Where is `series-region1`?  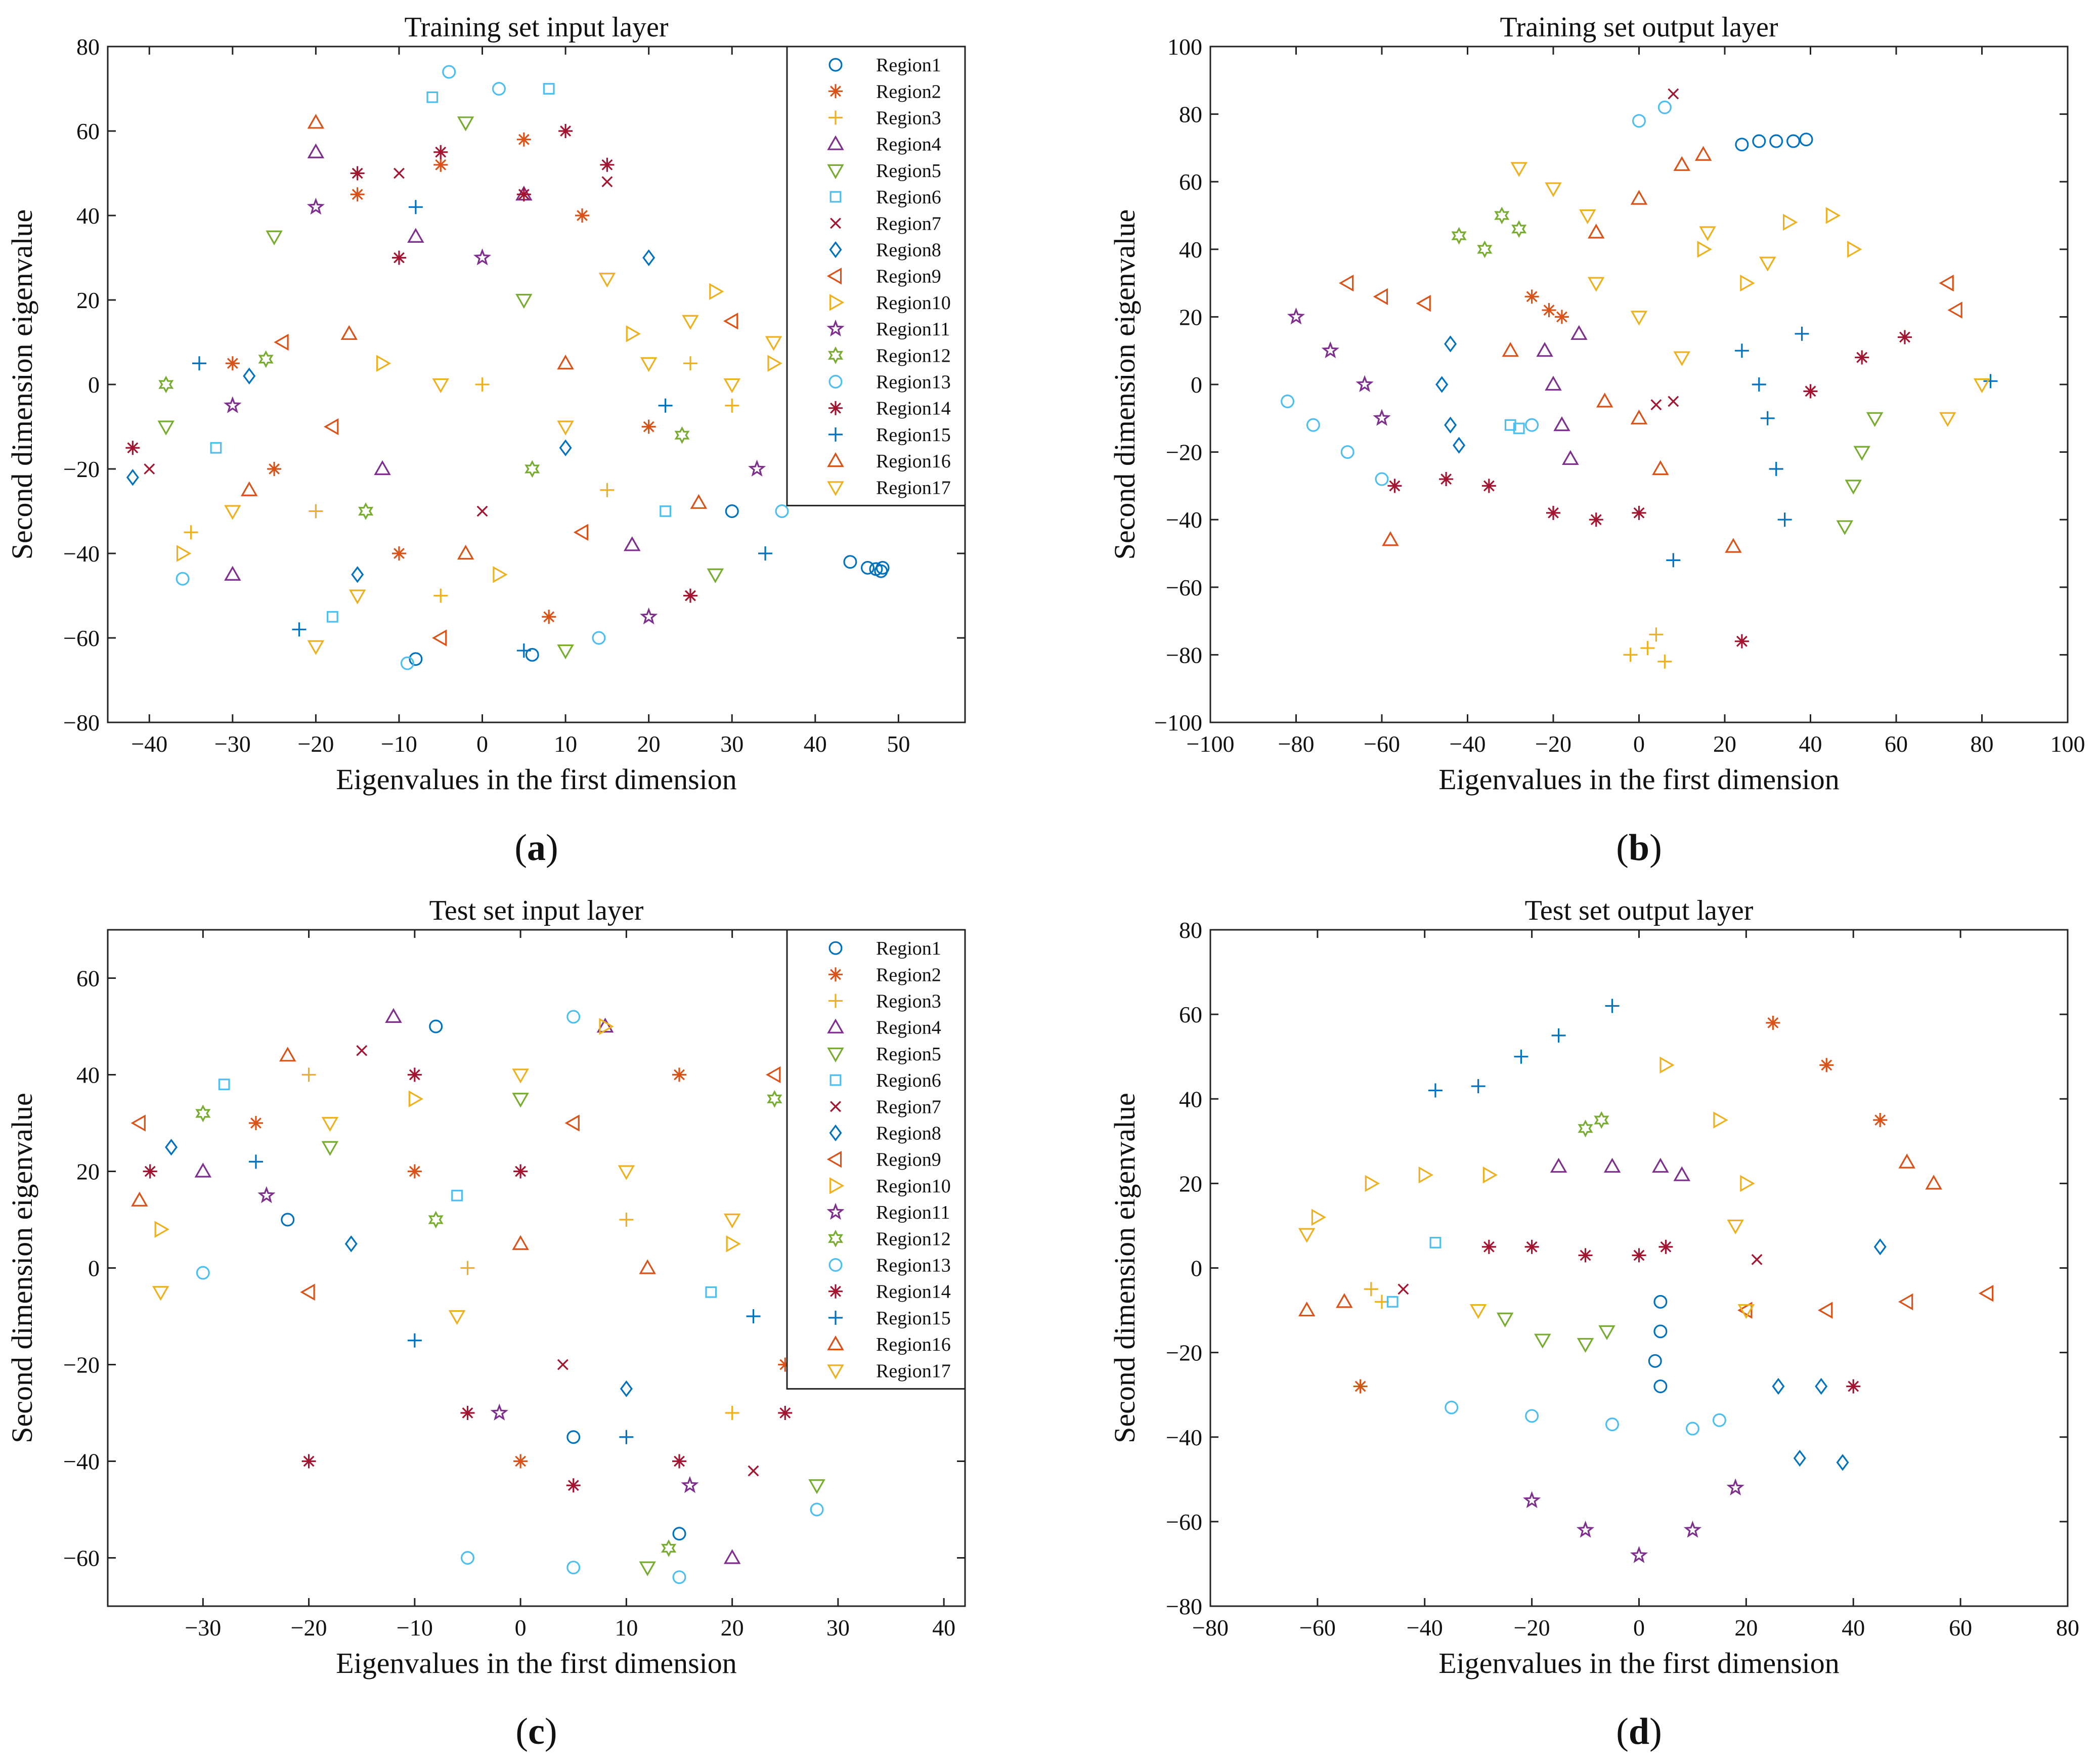 series-region1 is located at coordinates (649, 585).